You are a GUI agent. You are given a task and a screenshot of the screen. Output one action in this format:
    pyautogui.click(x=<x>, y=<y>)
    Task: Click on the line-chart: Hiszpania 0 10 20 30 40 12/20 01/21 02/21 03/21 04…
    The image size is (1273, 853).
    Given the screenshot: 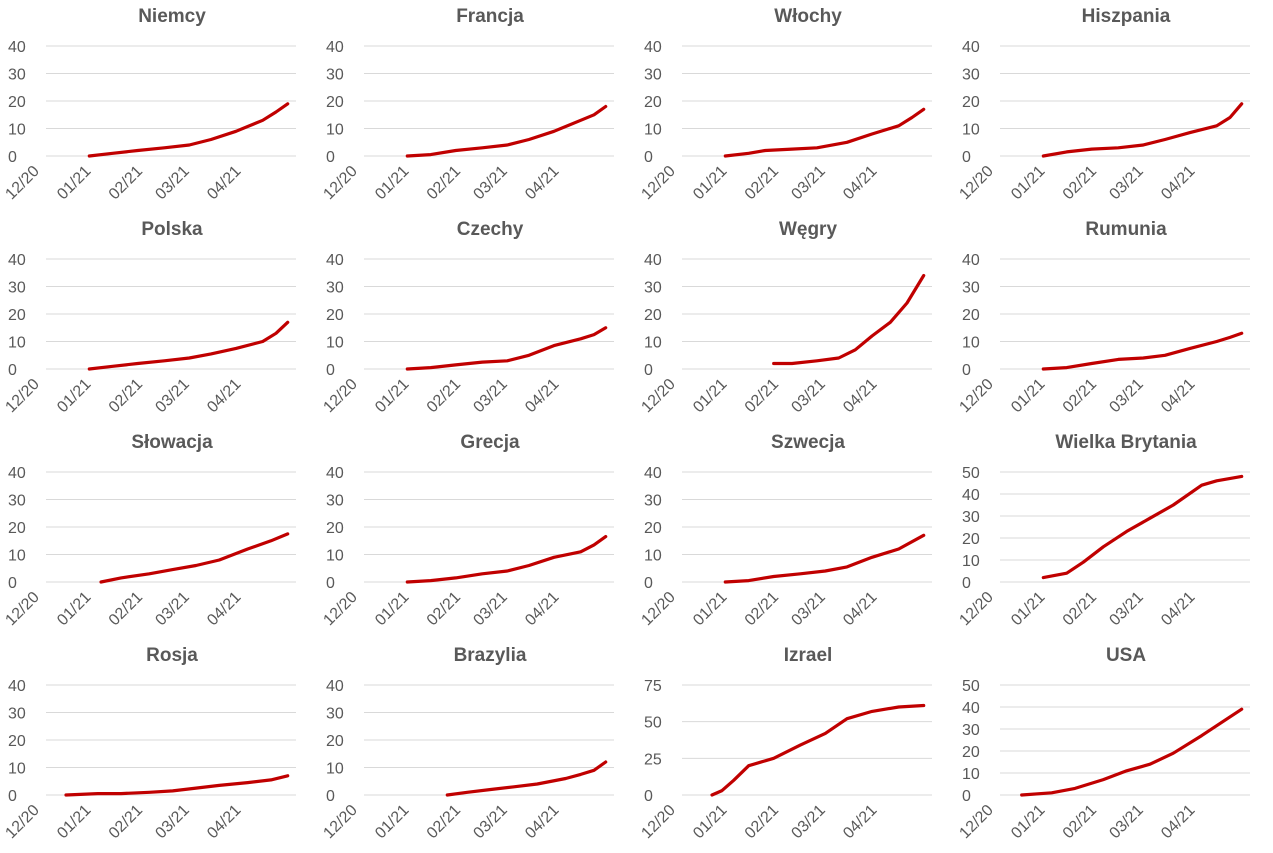 What is the action you would take?
    pyautogui.click(x=1103, y=104)
    